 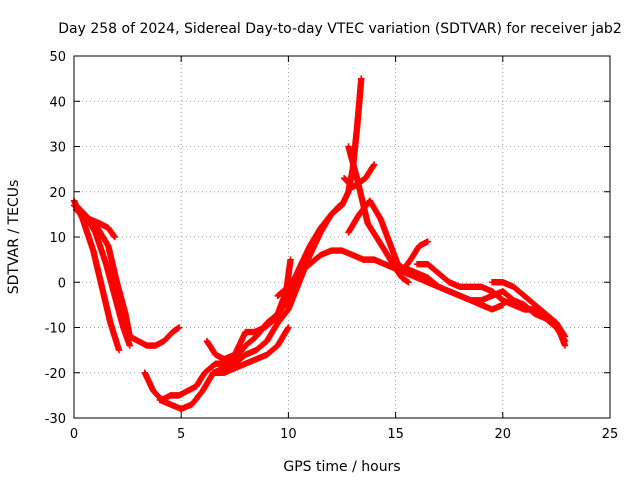 I want to click on x-tick-label: 10, so click(x=288, y=434).